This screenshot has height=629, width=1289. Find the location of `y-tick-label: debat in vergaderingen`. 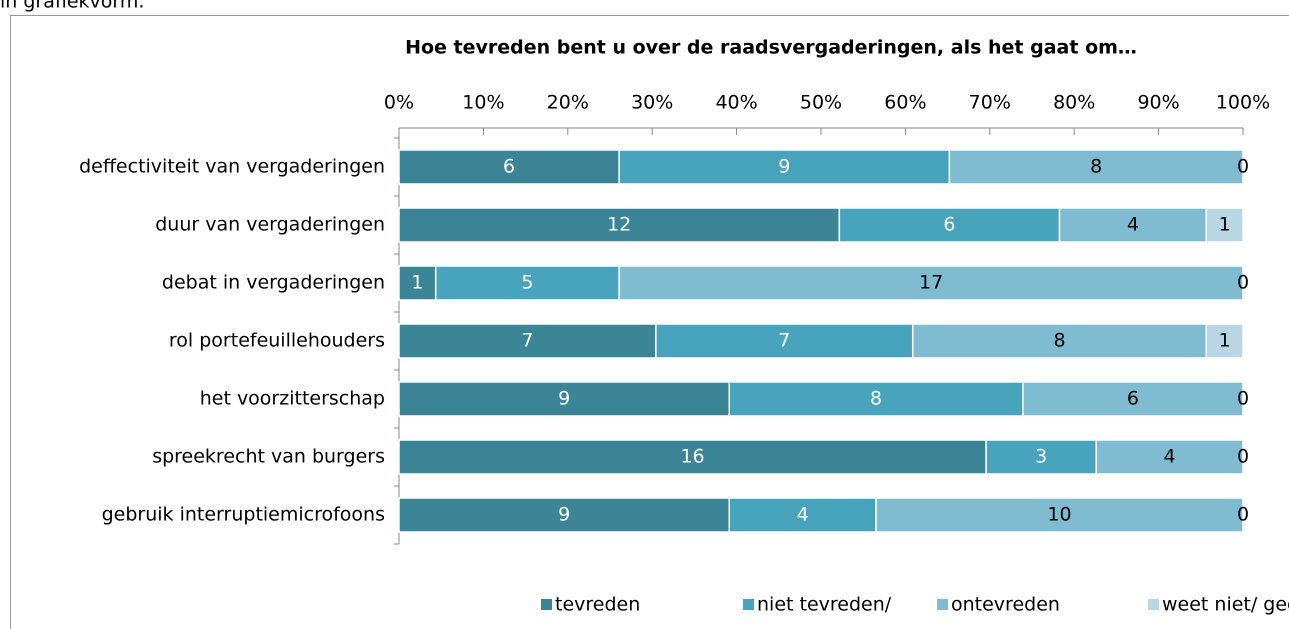

y-tick-label: debat in vergaderingen is located at coordinates (273, 283).